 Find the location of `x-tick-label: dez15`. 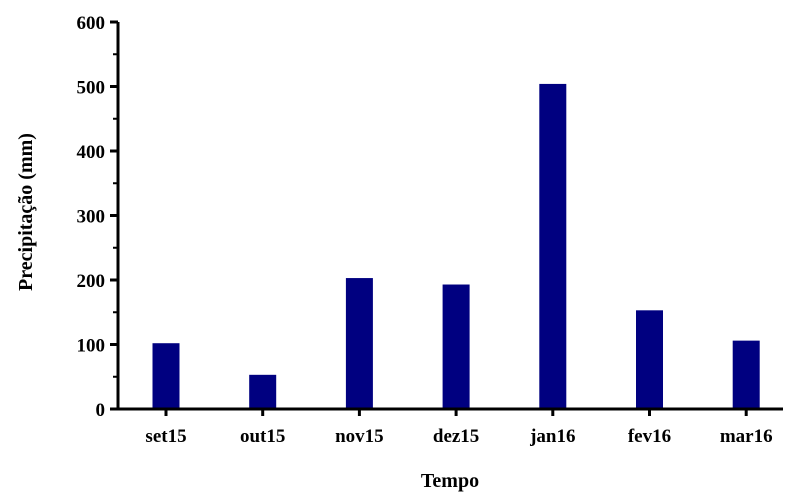

x-tick-label: dez15 is located at coordinates (456, 436).